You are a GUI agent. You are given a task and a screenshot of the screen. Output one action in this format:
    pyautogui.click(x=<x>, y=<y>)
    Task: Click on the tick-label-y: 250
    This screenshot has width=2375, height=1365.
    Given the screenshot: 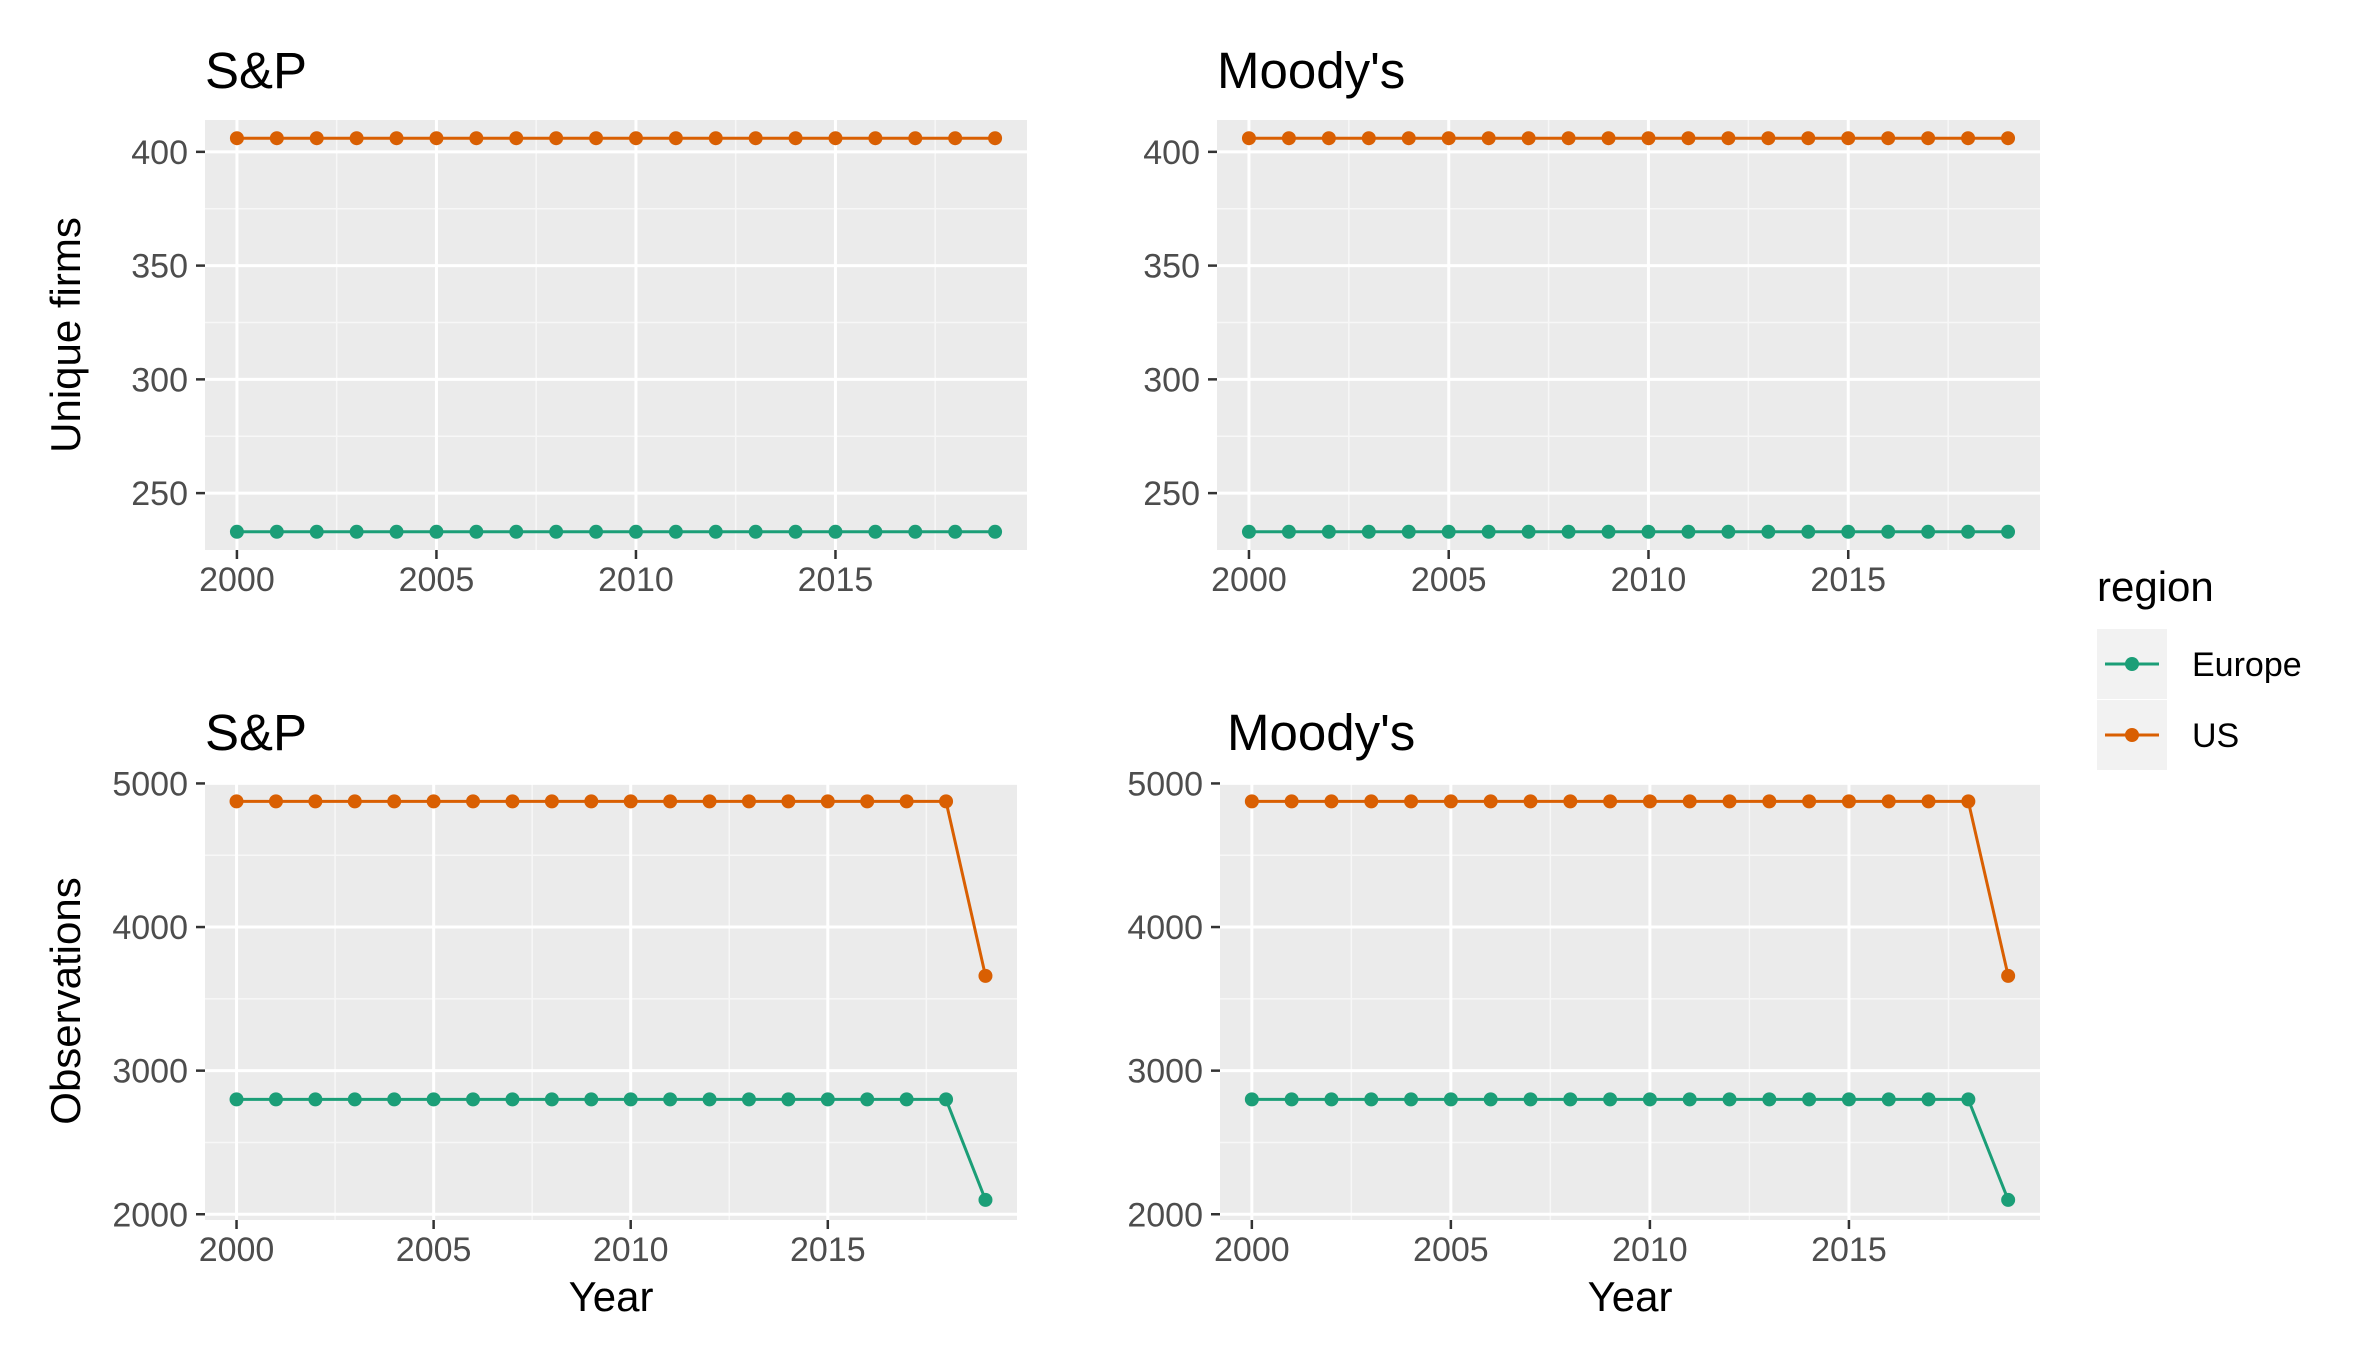 What is the action you would take?
    pyautogui.click(x=159, y=494)
    